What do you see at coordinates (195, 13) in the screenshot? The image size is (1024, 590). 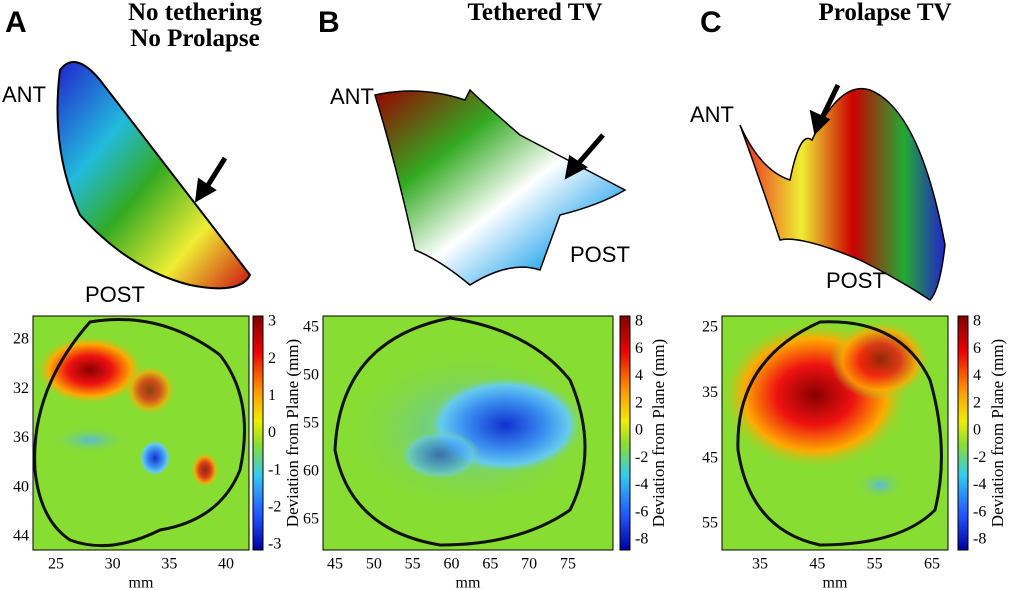 I see `panel-title: No tethering` at bounding box center [195, 13].